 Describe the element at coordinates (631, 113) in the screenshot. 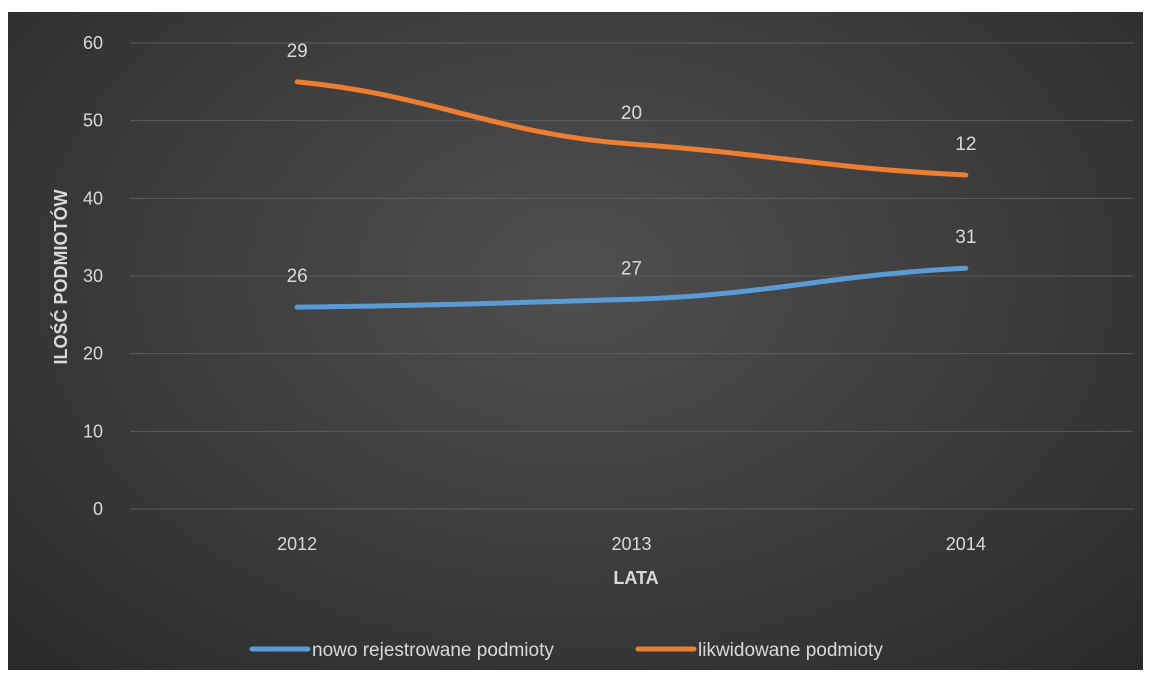

I see `data-label: 20` at that location.